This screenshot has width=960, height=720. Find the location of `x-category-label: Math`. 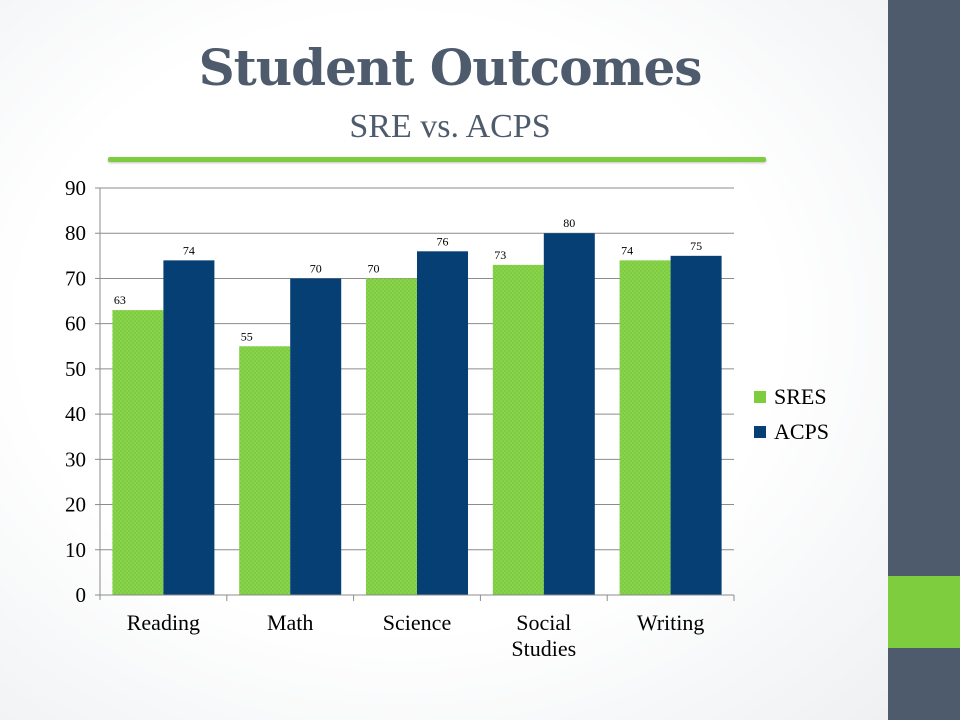

x-category-label: Math is located at coordinates (290, 622).